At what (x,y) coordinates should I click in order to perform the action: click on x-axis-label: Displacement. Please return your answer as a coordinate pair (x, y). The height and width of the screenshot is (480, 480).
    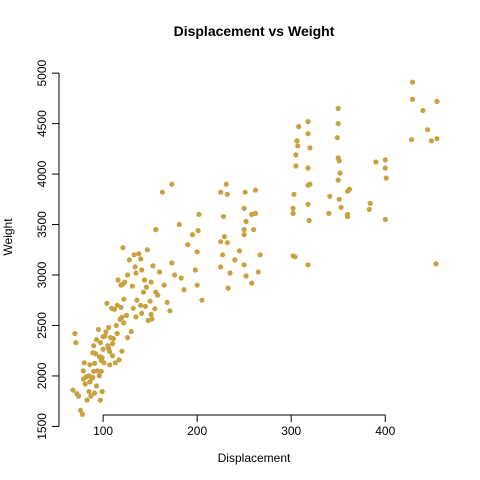
    Looking at the image, I should click on (254, 458).